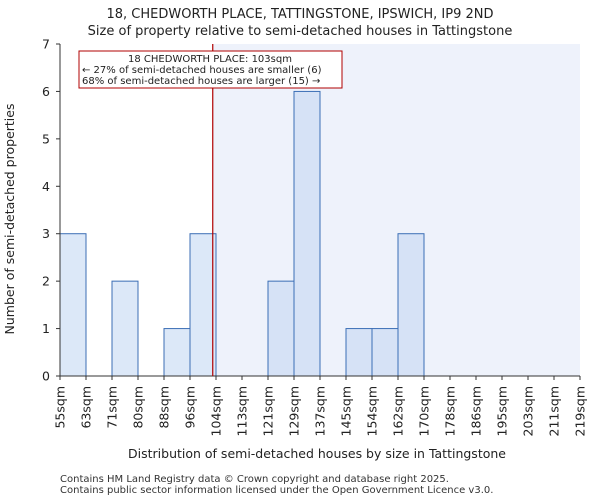 Image resolution: width=600 pixels, height=500 pixels. Describe the element at coordinates (320, 411) in the screenshot. I see `x-tick-label-137sqm: 137sqm` at that location.